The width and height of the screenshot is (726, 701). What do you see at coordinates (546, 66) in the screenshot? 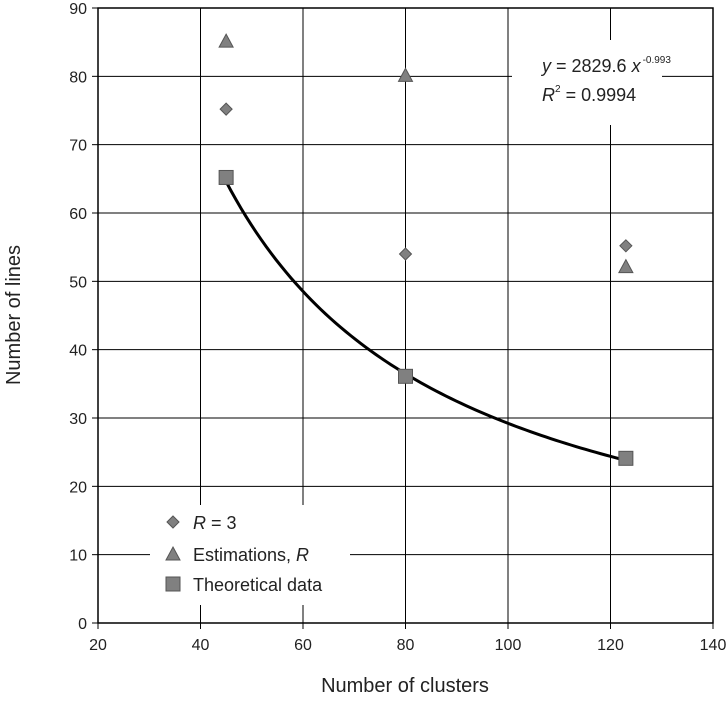
I see `equation-y-symbol: y` at bounding box center [546, 66].